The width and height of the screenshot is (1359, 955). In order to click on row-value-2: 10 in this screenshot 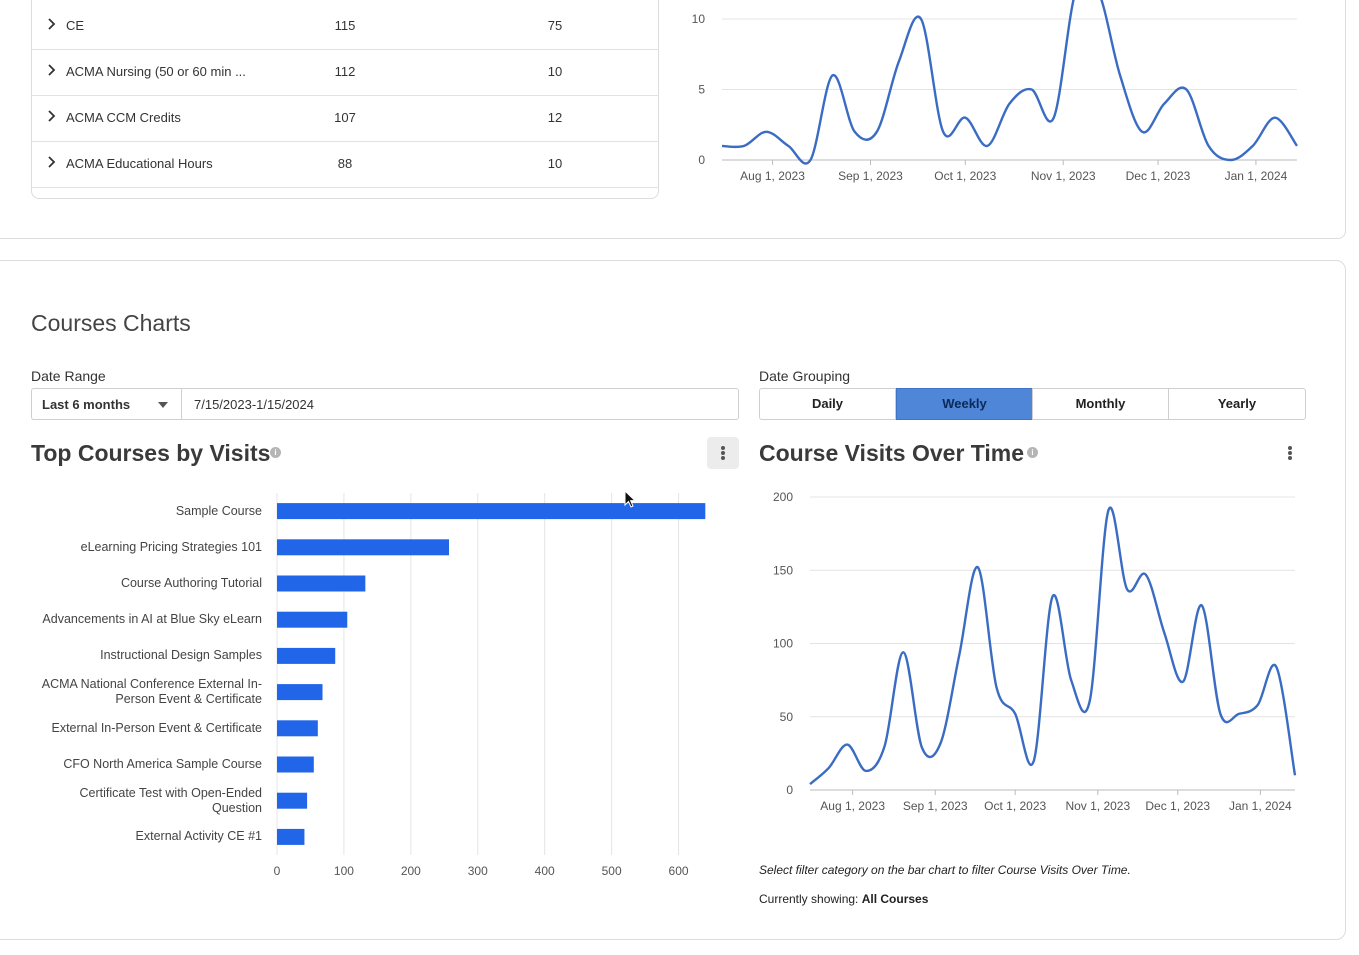, I will do `click(555, 71)`.